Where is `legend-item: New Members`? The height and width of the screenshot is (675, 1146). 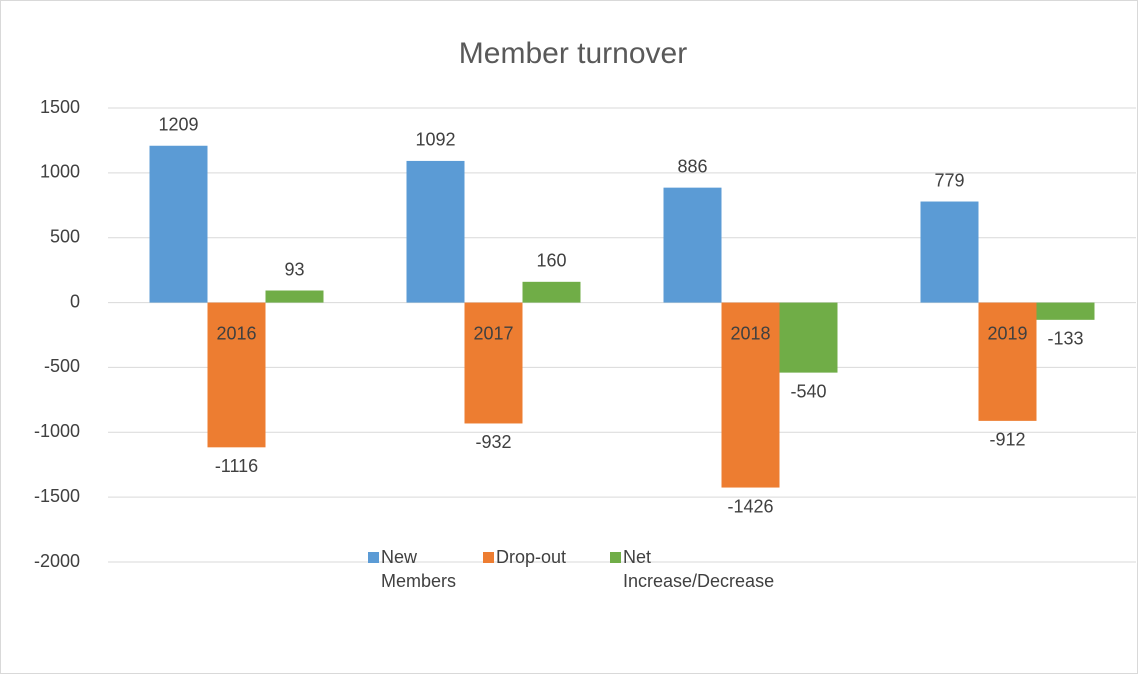
legend-item: New Members is located at coordinates (418, 569).